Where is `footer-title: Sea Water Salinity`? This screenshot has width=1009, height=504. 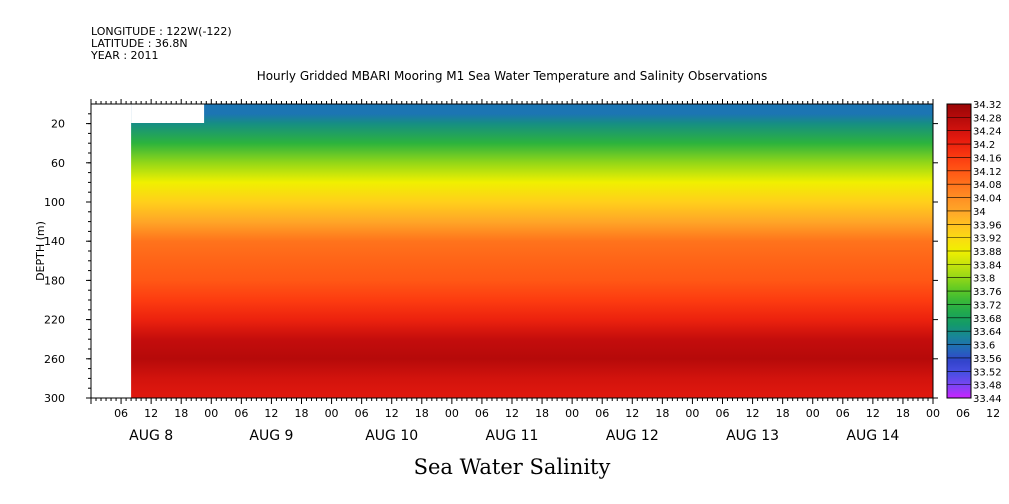
footer-title: Sea Water Salinity is located at coordinates (512, 467).